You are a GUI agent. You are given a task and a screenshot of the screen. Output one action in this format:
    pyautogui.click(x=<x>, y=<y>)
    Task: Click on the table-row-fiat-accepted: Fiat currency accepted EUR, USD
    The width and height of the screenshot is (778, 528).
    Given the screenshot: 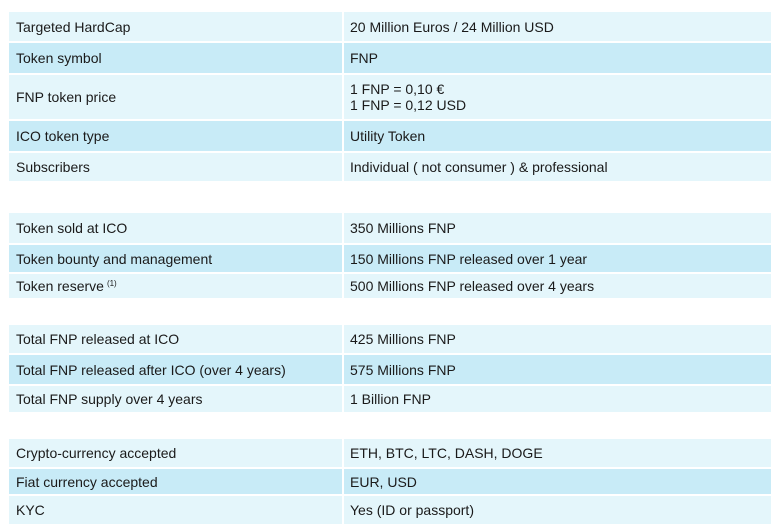 What is the action you would take?
    pyautogui.click(x=390, y=481)
    